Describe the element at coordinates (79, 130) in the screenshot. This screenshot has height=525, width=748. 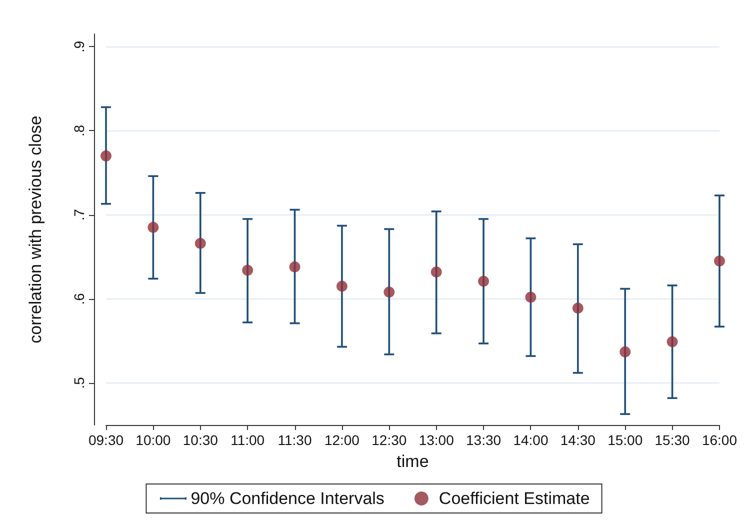
I see `y-tick-label: .8` at that location.